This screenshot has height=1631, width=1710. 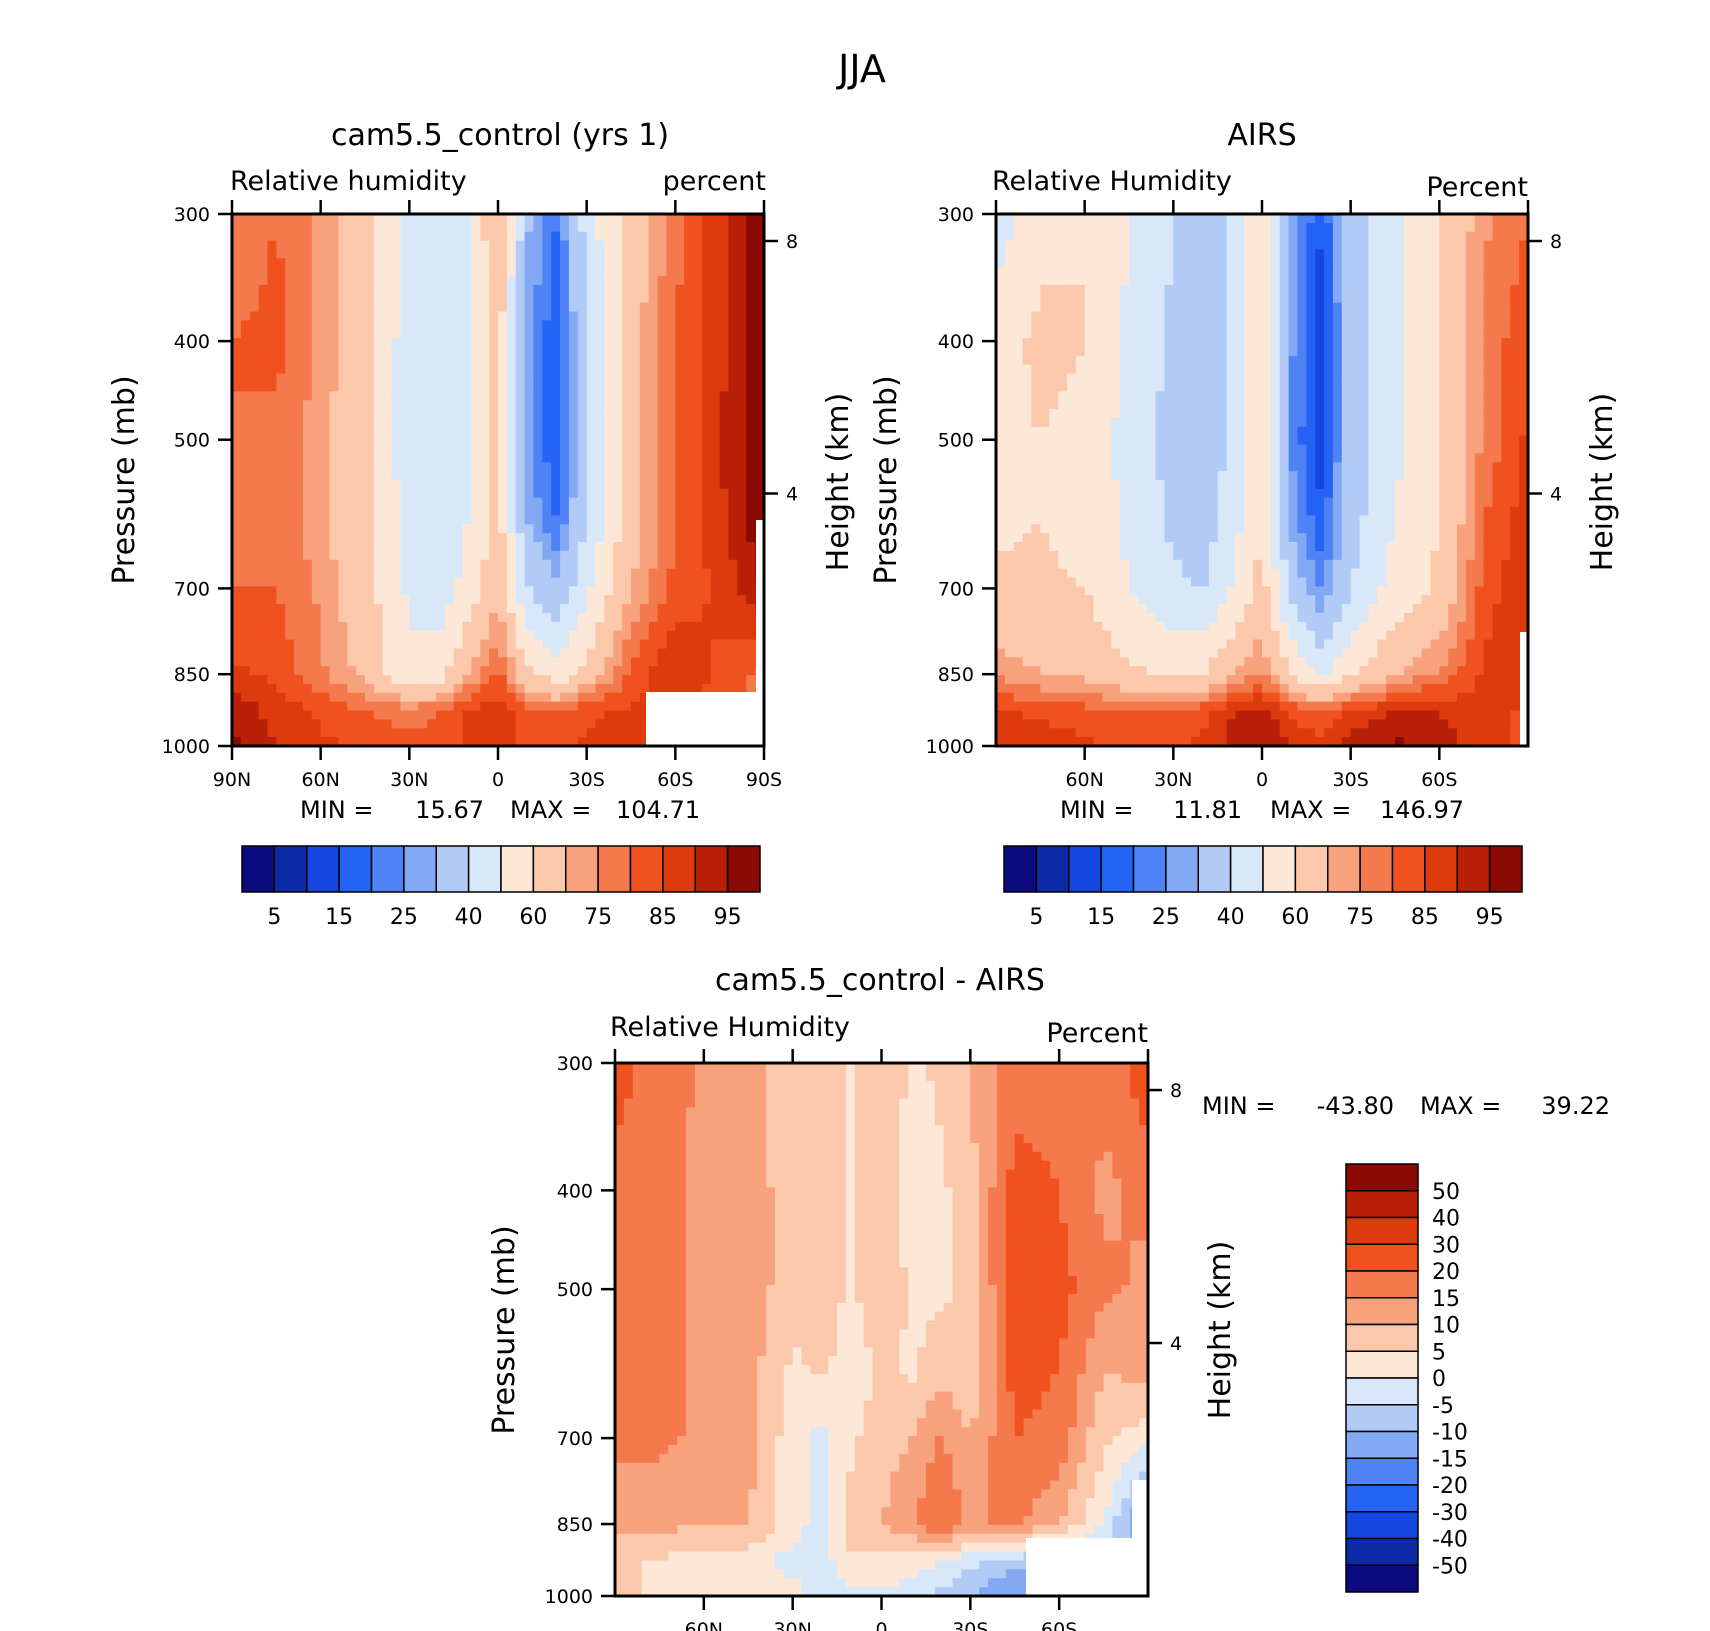 I want to click on colorbar-swatch, so click(x=290, y=869).